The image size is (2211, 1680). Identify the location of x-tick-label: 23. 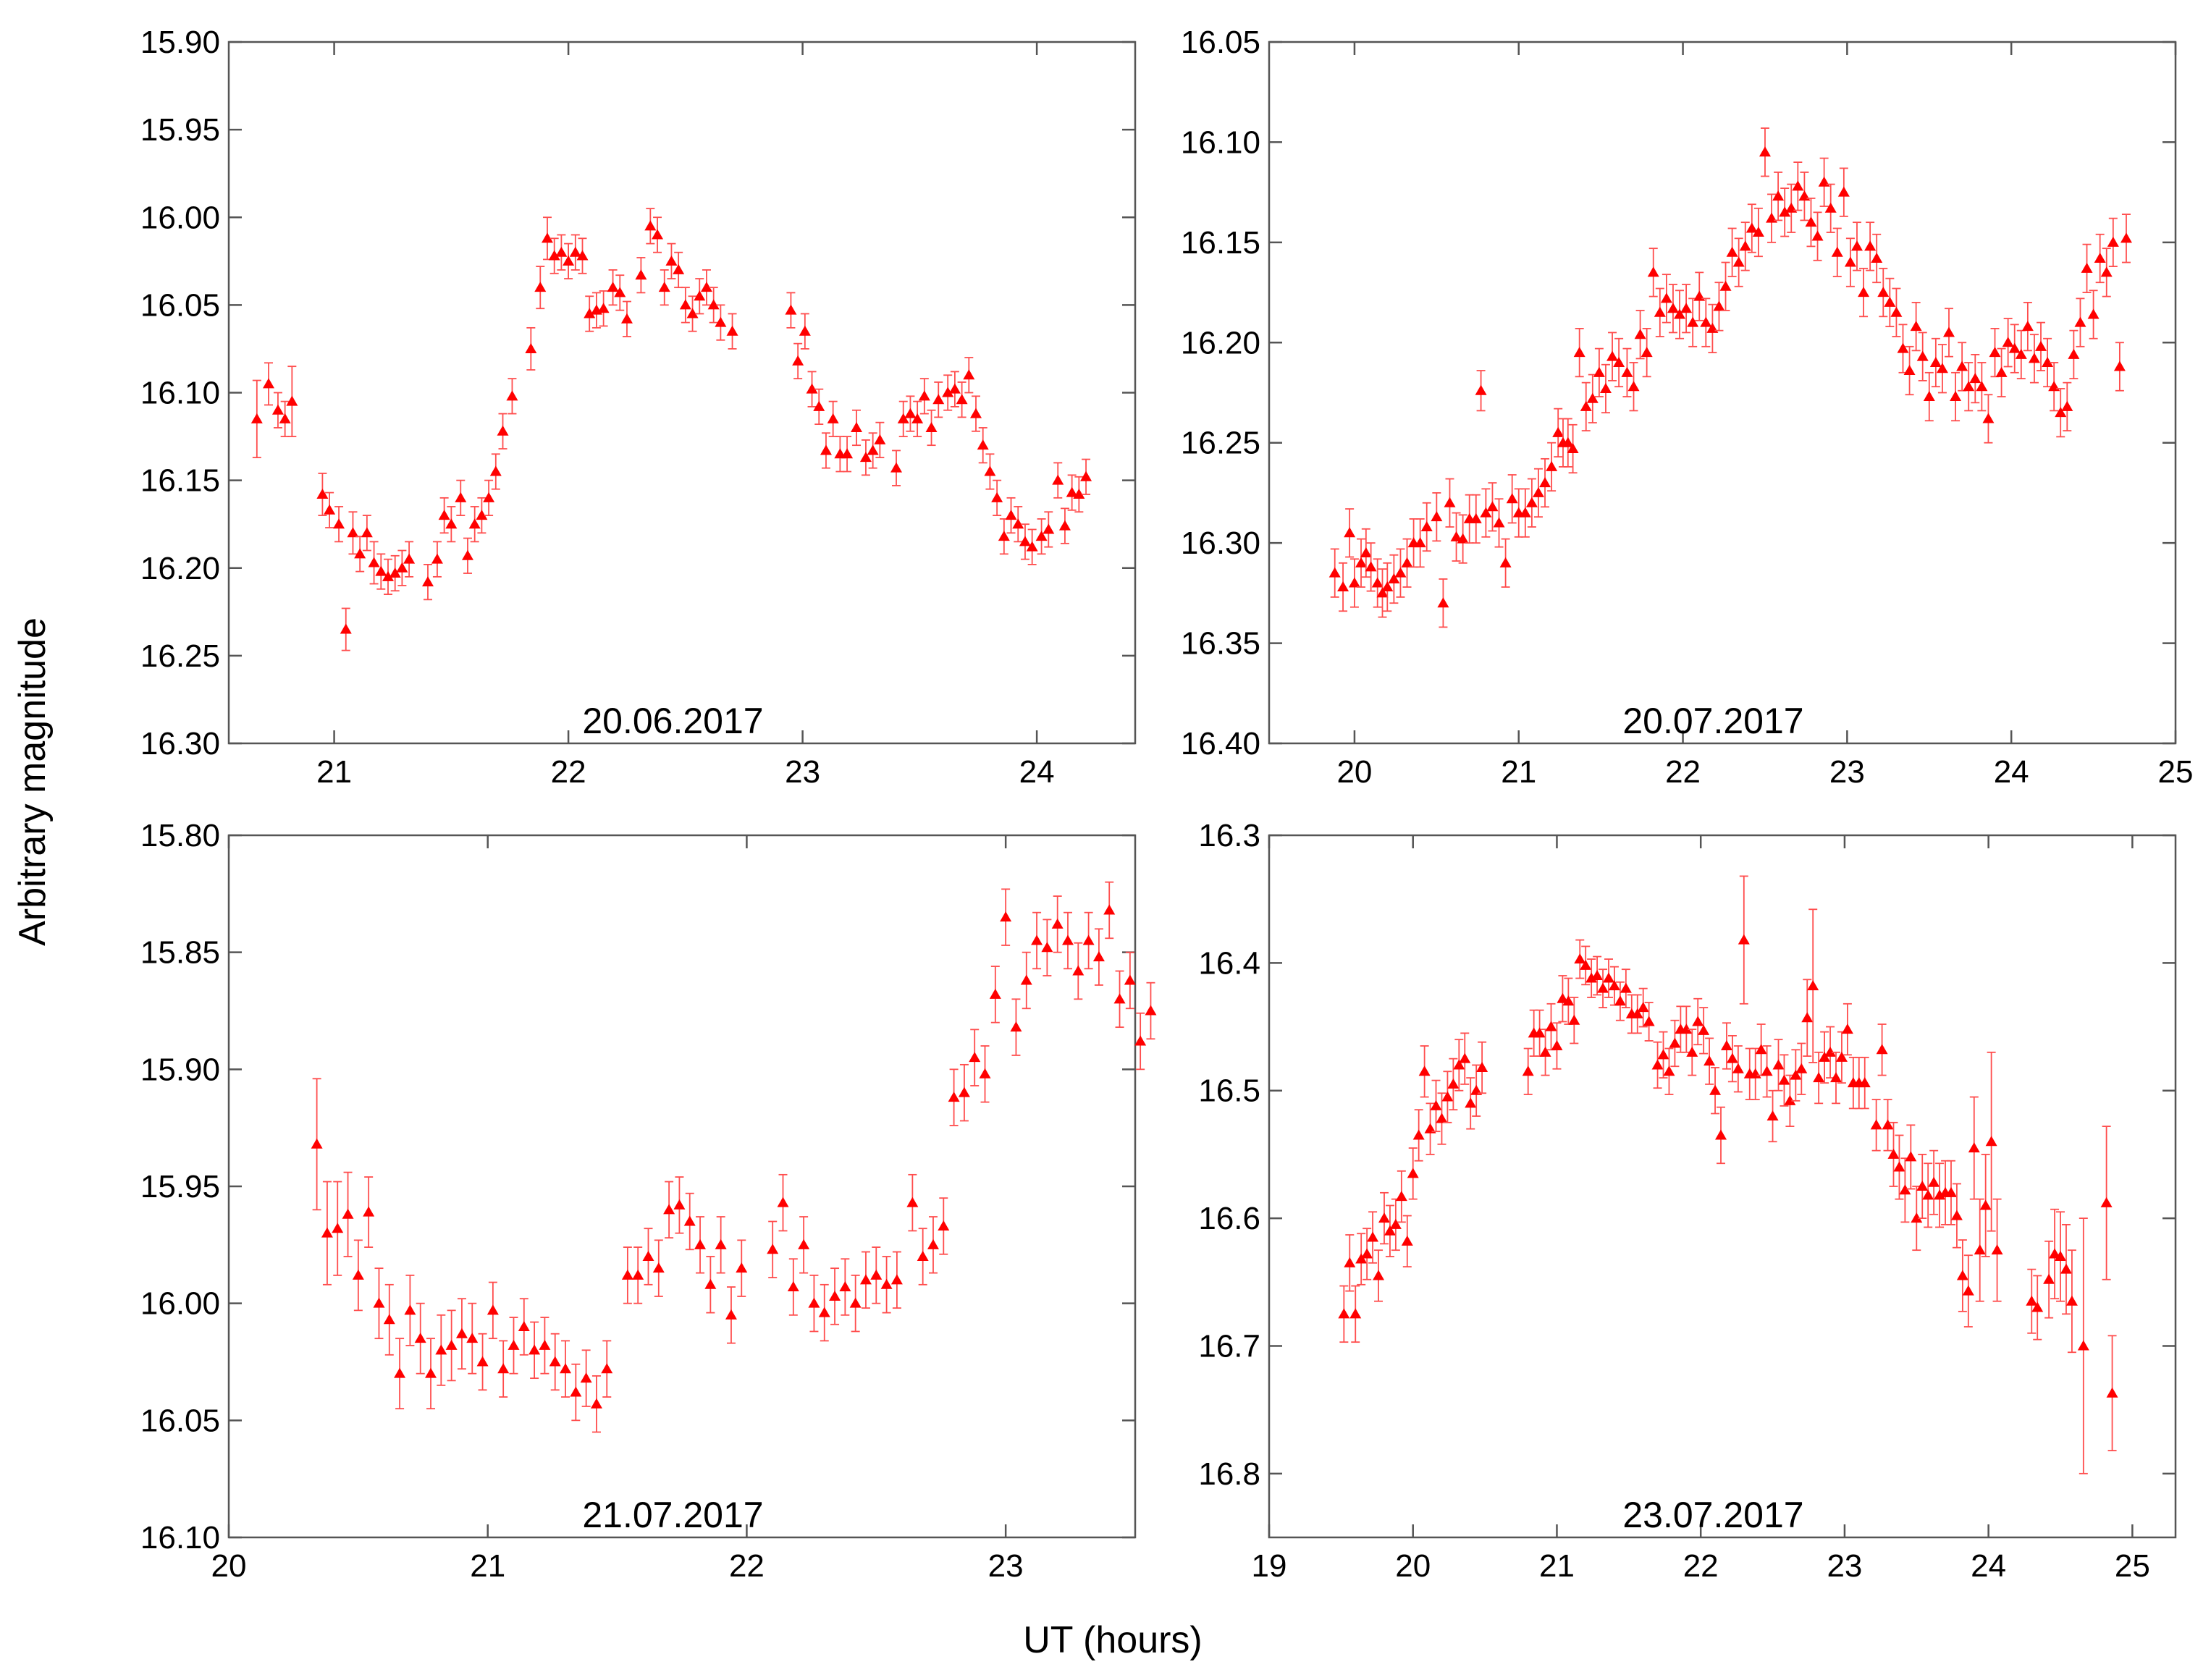
(1006, 1566).